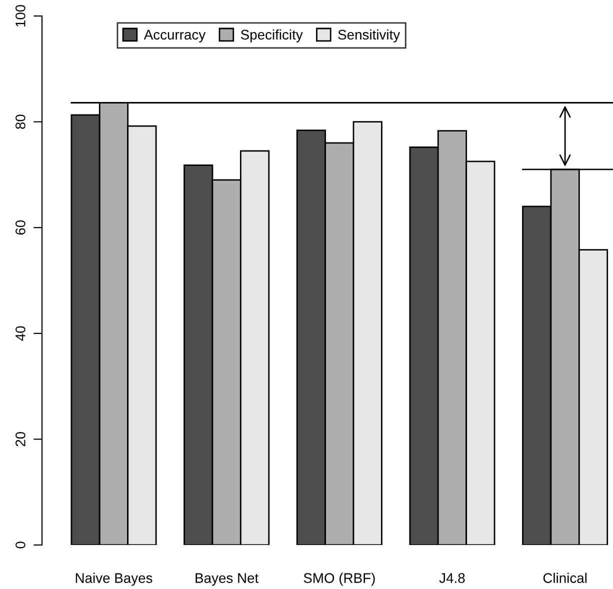 This screenshot has height=589, width=613. I want to click on y-tick-label: 60, so click(21, 227).